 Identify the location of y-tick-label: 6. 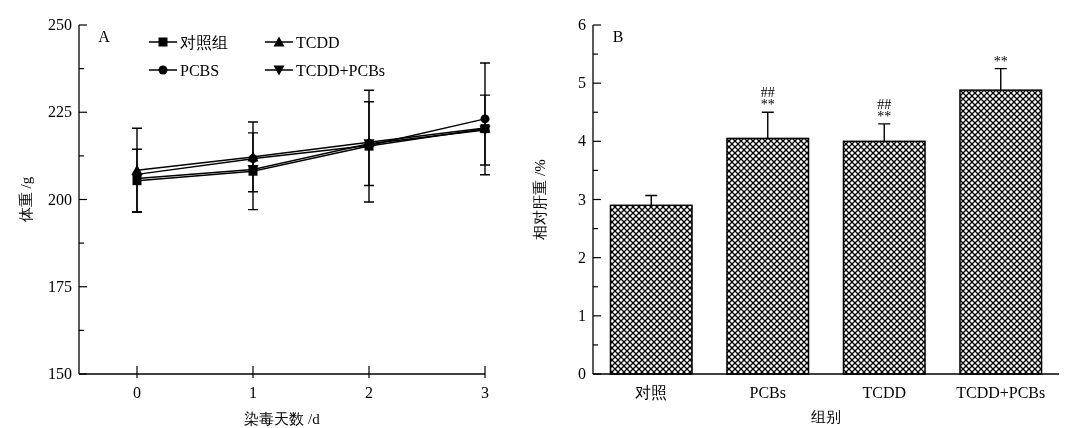
(582, 24).